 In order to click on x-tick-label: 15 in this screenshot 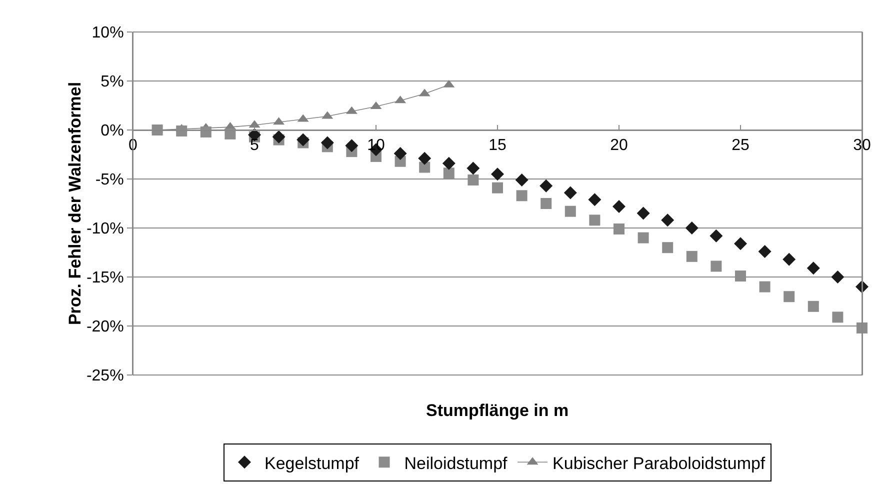, I will do `click(497, 145)`.